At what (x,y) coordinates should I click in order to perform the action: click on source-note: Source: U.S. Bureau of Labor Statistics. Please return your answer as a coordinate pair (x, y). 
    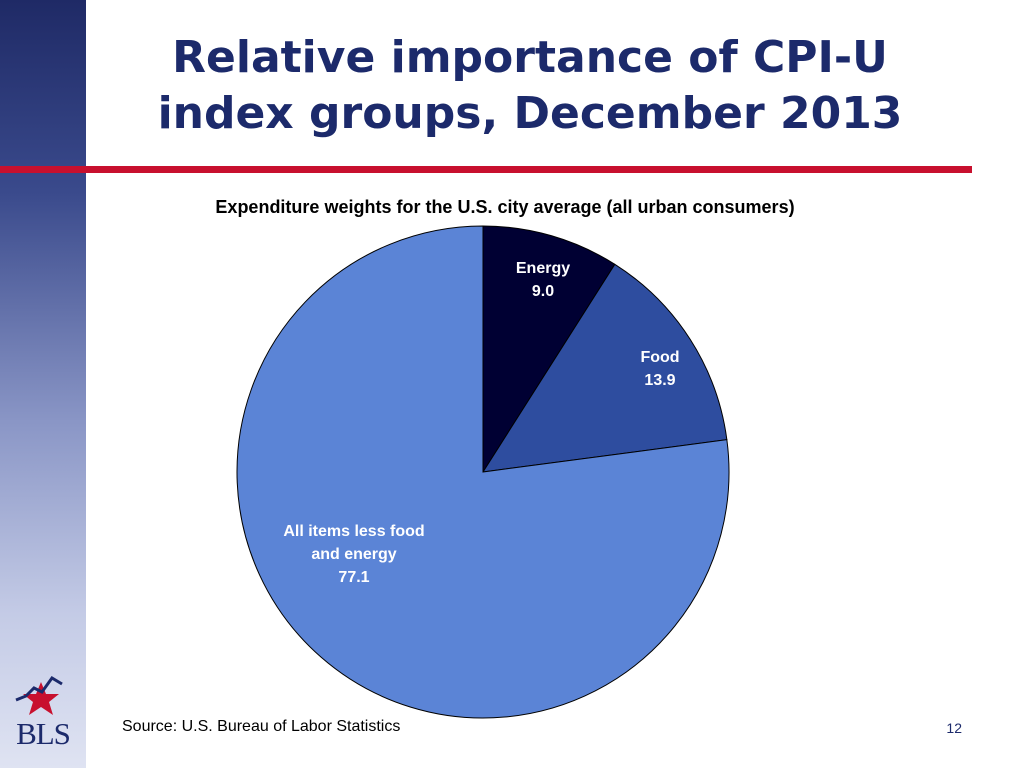
    Looking at the image, I should click on (261, 726).